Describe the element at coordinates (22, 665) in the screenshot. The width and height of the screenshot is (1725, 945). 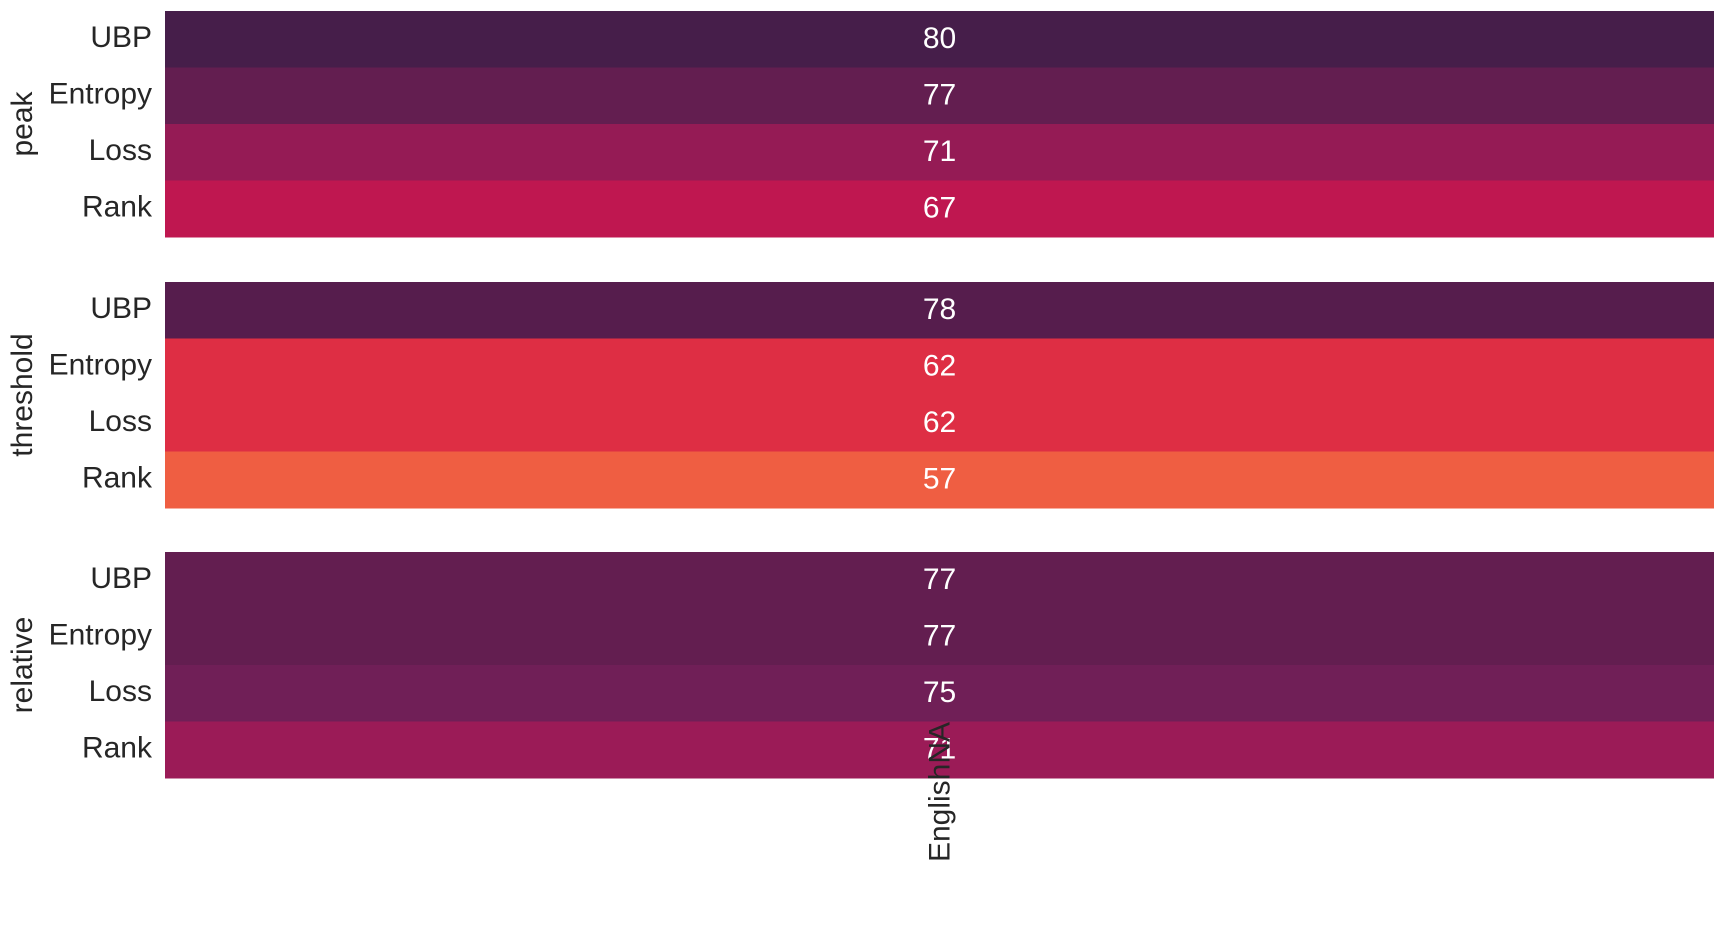
I see `group-label: relative` at that location.